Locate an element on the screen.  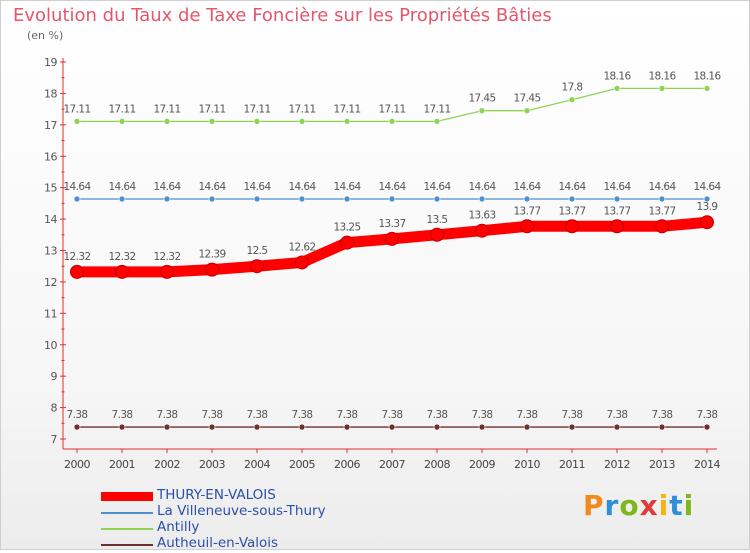
data-label-thury-en-valois: 12.39 is located at coordinates (211, 255).